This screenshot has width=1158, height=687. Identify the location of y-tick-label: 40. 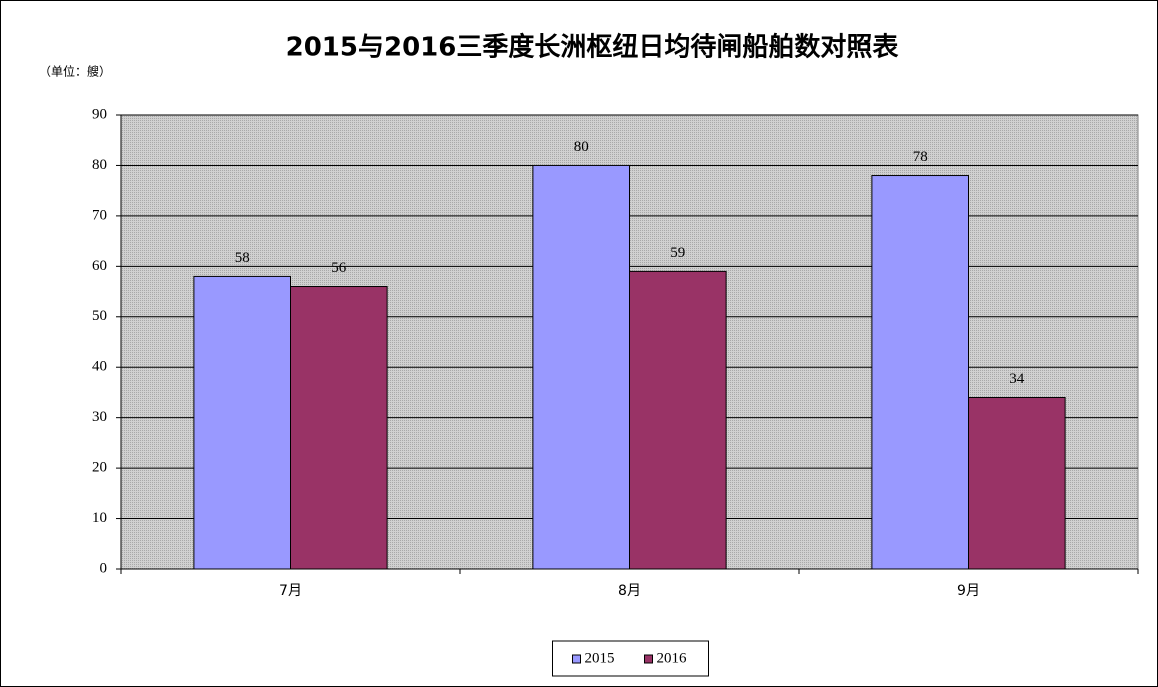
(99, 367).